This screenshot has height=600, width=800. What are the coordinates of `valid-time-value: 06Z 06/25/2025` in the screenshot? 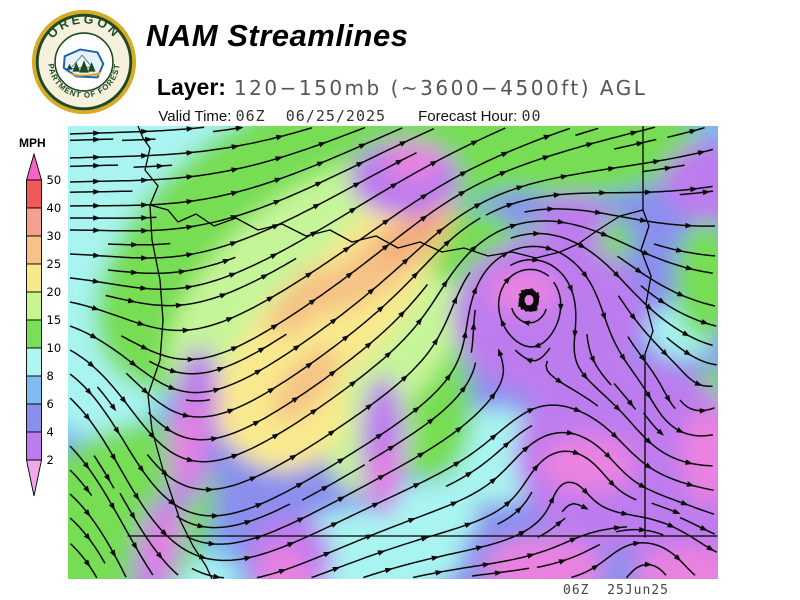 It's located at (311, 116).